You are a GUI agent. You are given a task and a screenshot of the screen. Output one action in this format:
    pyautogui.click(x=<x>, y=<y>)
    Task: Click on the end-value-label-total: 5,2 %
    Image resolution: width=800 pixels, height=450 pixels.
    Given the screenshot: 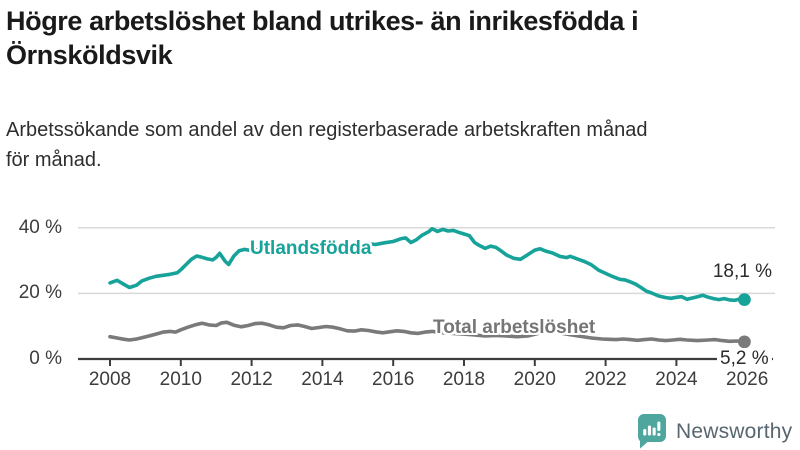 What is the action you would take?
    pyautogui.click(x=744, y=358)
    